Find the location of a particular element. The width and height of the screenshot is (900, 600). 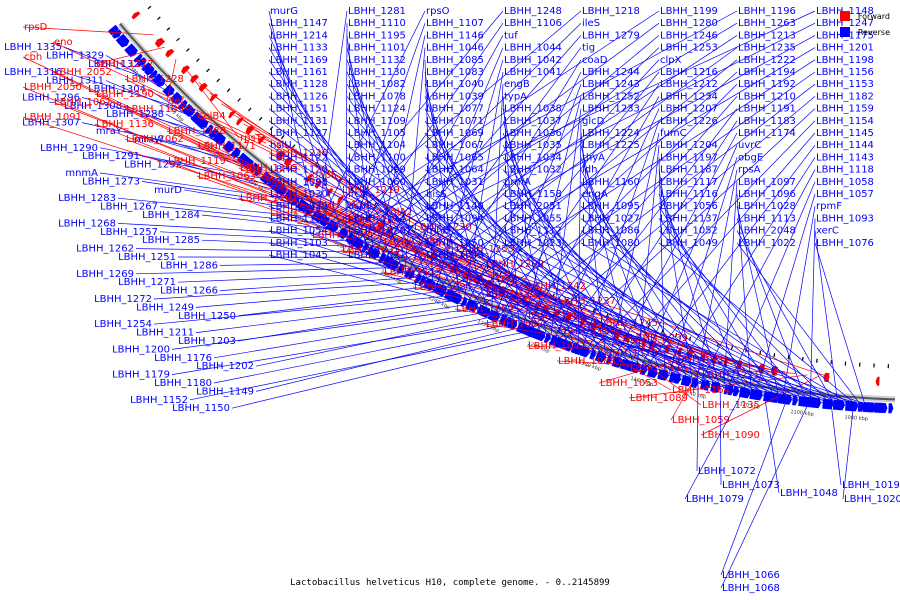

reverse-gene-label: LBHH_1286 is located at coordinates (189, 265).